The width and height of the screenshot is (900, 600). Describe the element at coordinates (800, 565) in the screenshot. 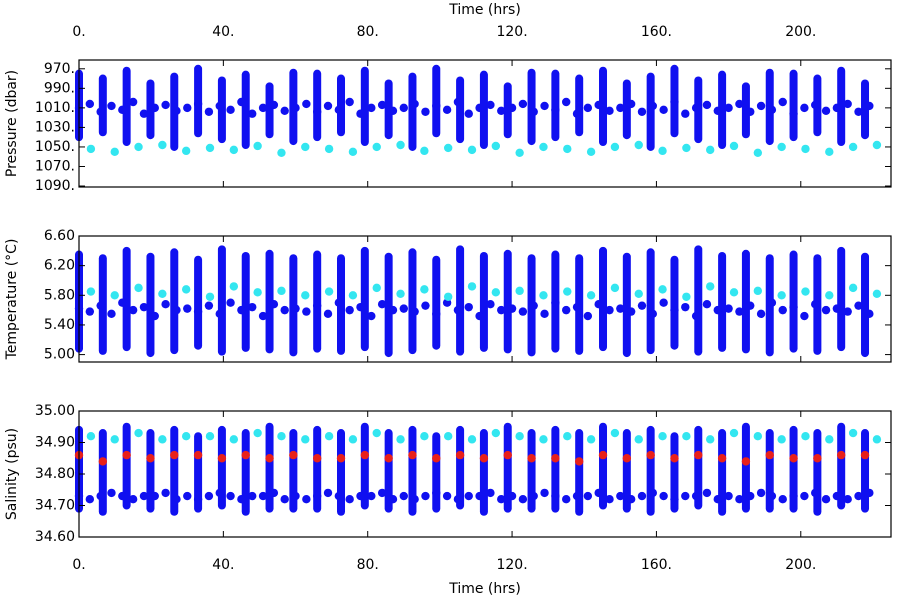

I see `x-tick-label: 200.` at that location.